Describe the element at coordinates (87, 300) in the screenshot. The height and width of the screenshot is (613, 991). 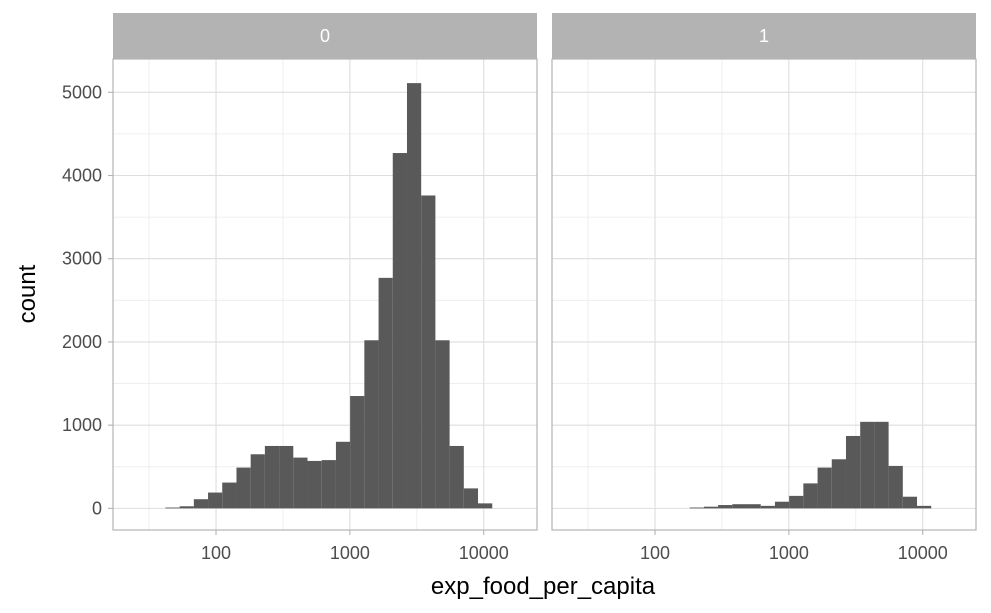
I see `y-axis: 0 1000 2000 3000 4000 5000` at that location.